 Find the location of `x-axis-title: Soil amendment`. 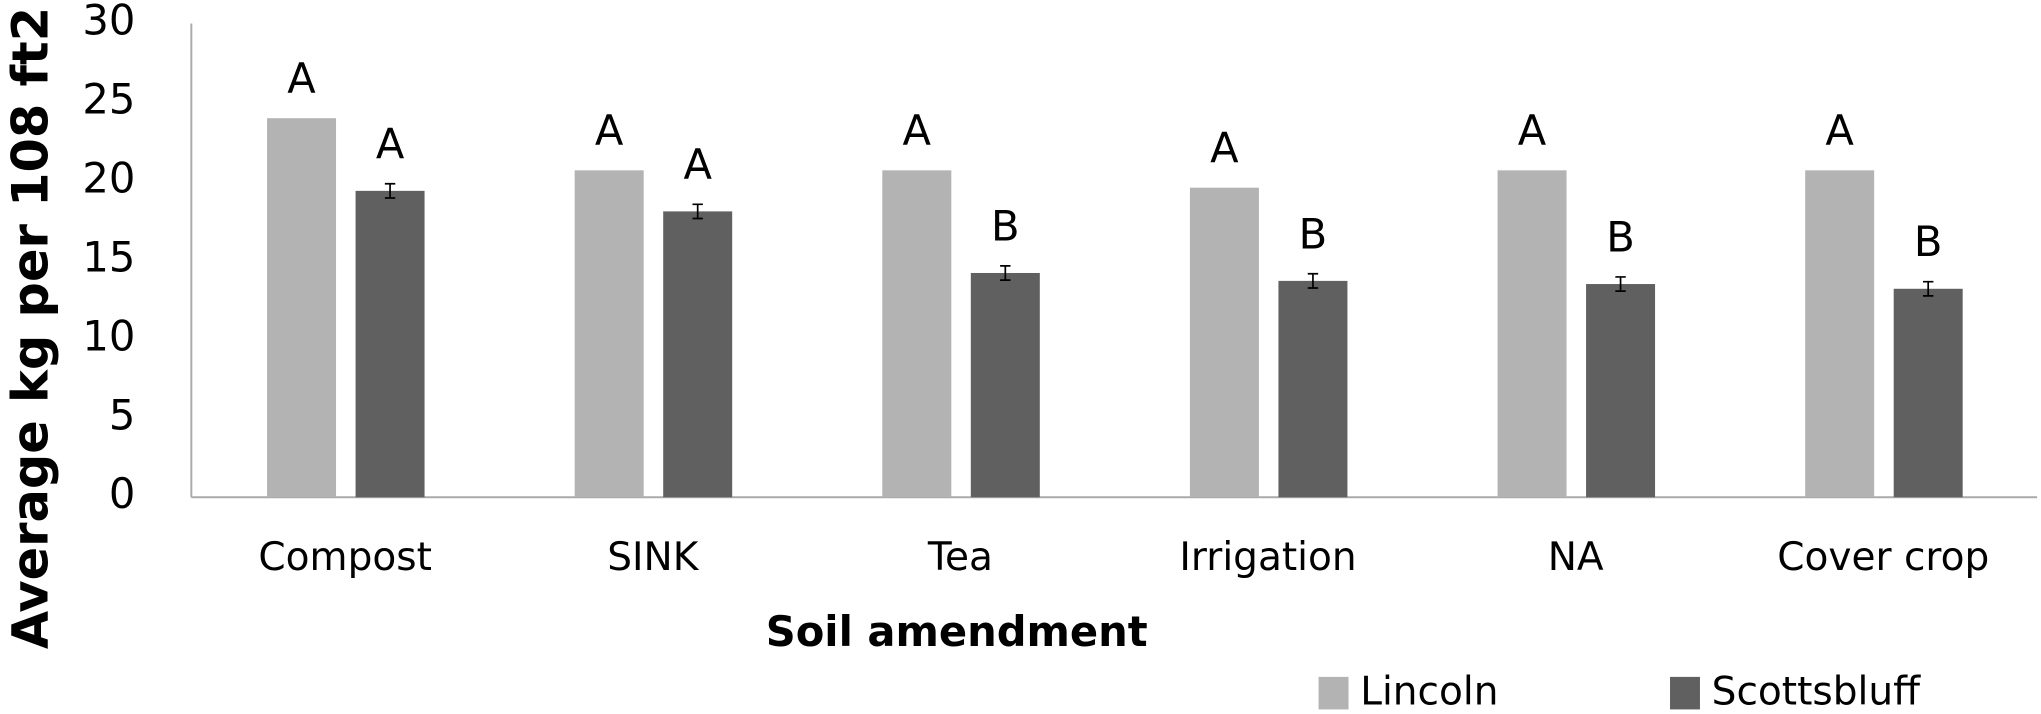

x-axis-title: Soil amendment is located at coordinates (957, 631).